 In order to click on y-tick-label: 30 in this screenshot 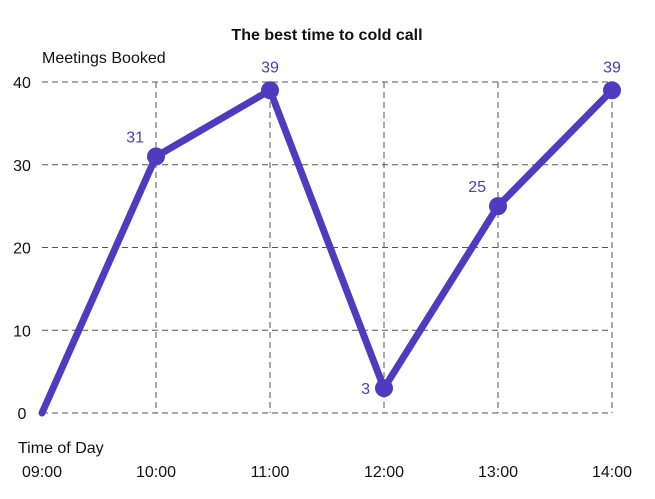, I will do `click(22, 166)`.